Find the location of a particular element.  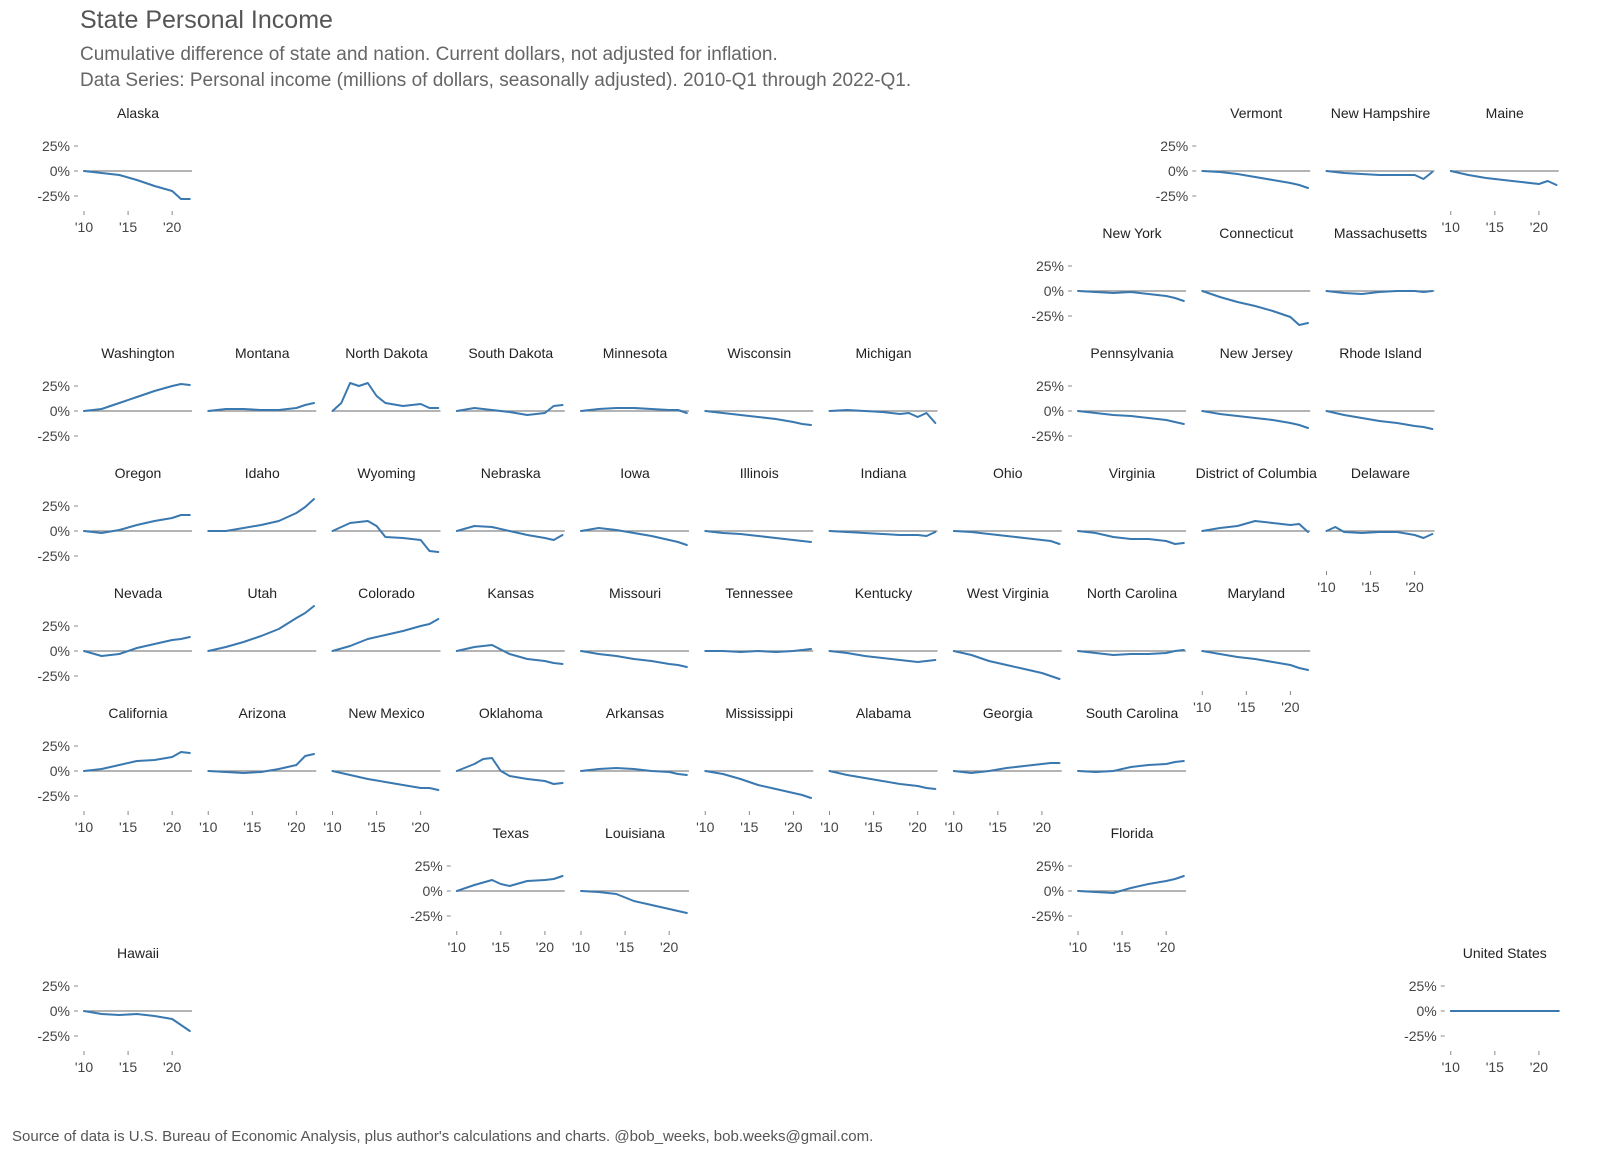

y-tick-label-new-york-0: 25% is located at coordinates (1050, 266).